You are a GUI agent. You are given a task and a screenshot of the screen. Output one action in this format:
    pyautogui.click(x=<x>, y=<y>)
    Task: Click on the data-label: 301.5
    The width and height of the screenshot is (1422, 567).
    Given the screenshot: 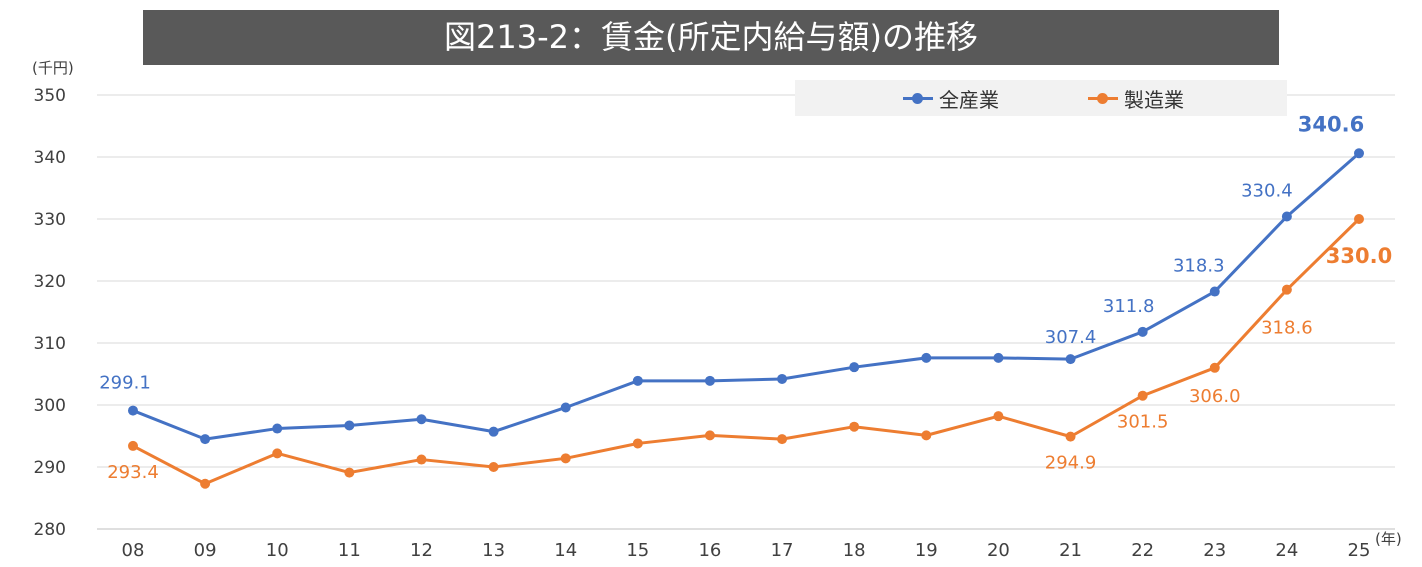 What is the action you would take?
    pyautogui.click(x=1143, y=422)
    